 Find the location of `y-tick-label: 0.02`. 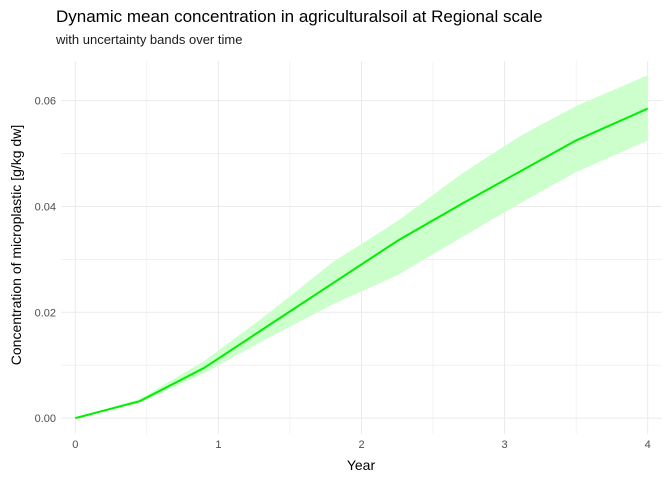

y-tick-label: 0.02 is located at coordinates (45, 313).